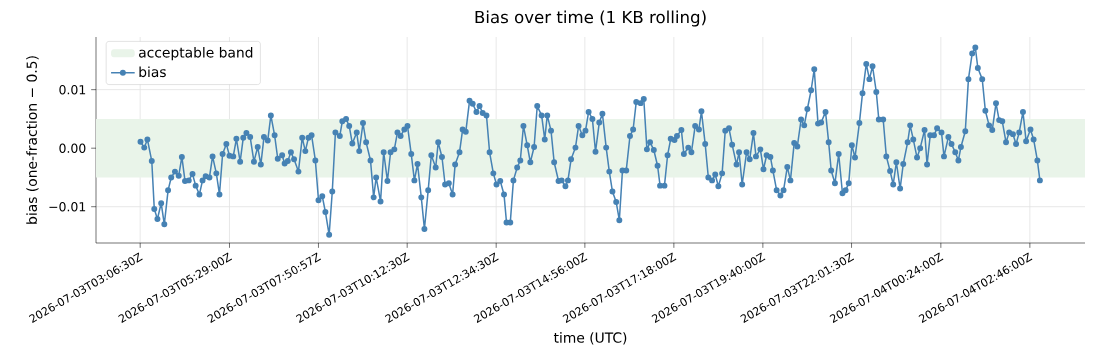 The height and width of the screenshot is (360, 1100). I want to click on chart-title: Bias over time (1 KB rolling), so click(590, 18).